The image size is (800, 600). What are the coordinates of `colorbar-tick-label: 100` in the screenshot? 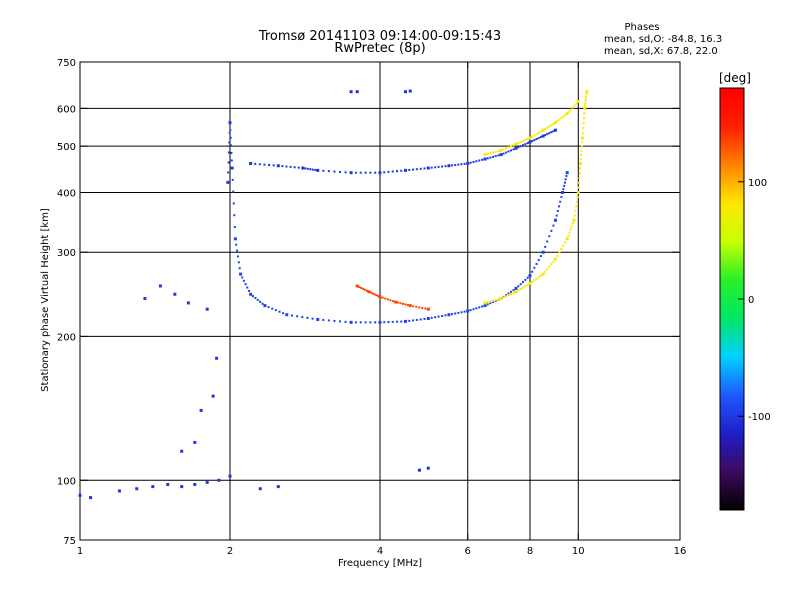 It's located at (757, 183).